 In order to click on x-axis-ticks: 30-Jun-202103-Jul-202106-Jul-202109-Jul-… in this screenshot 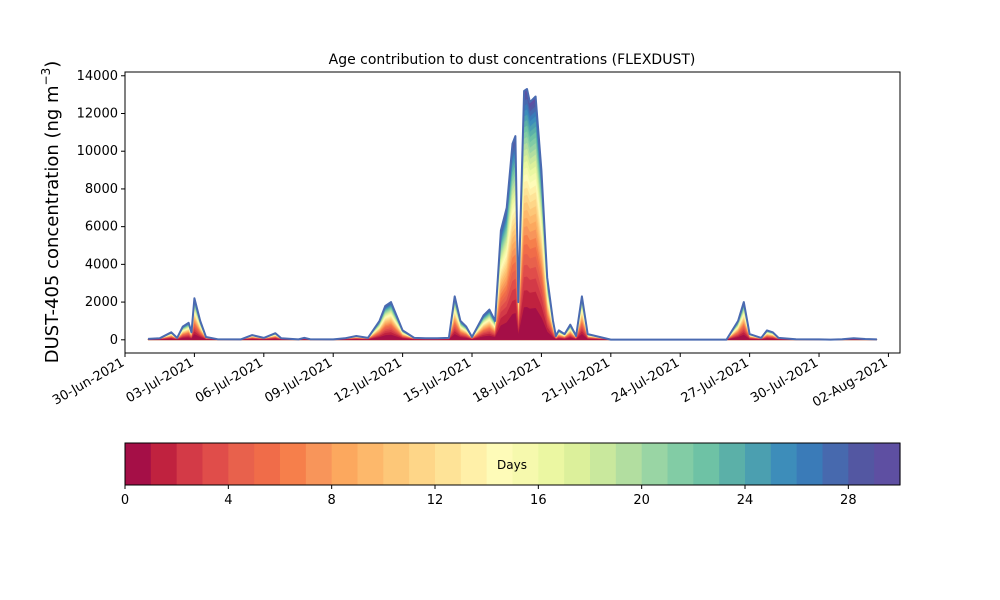, I will do `click(470, 382)`.